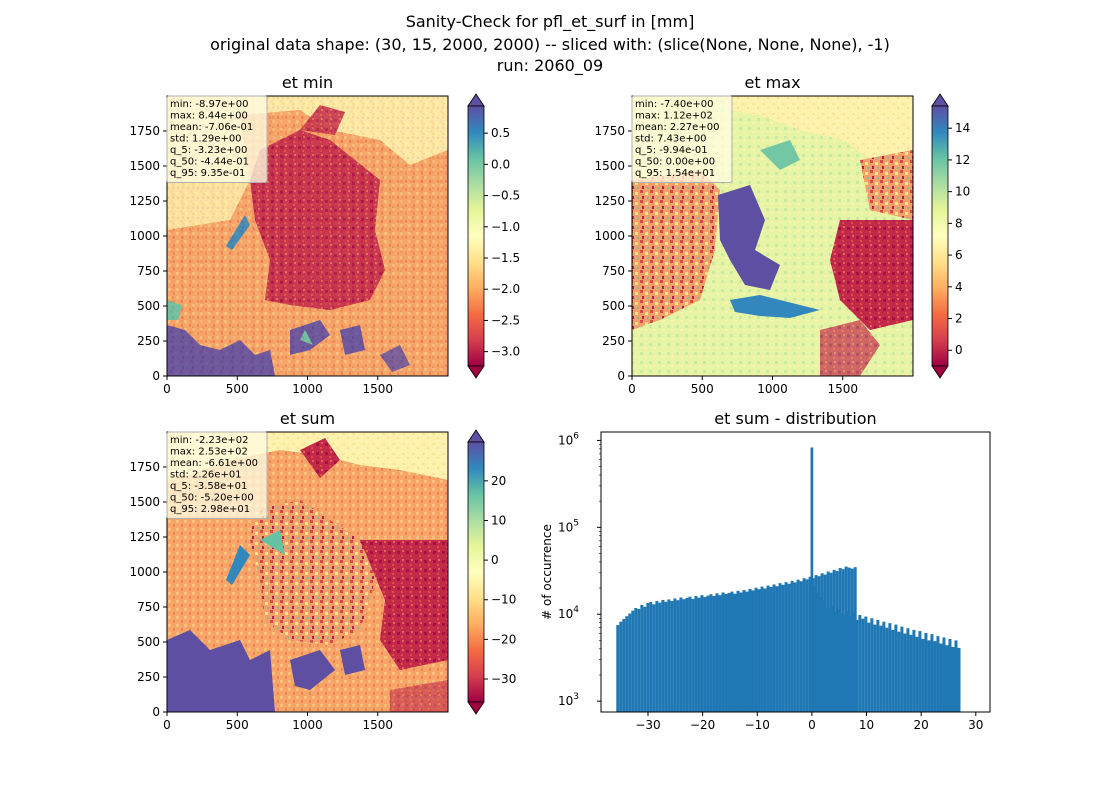 This screenshot has height=800, width=1100. I want to click on stats-line: q_95: 9.35e-01, so click(207, 173).